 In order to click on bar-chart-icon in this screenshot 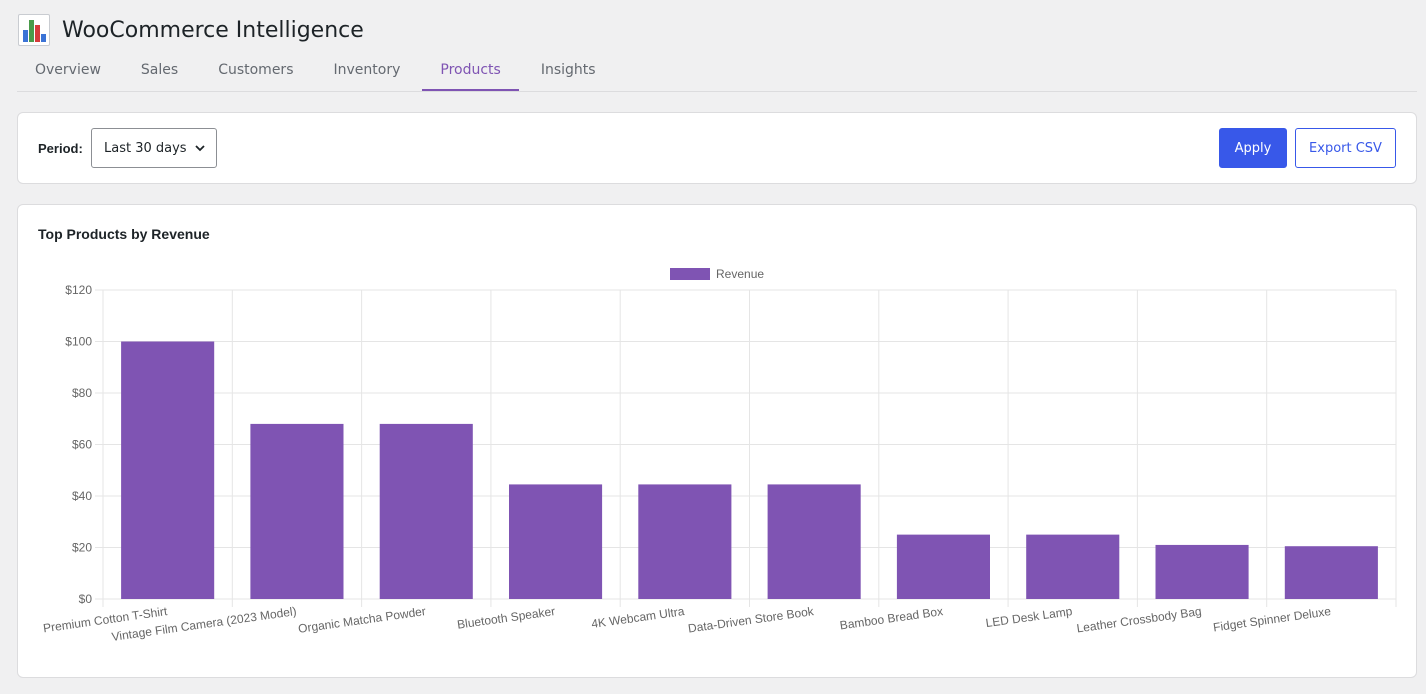, I will do `click(34, 30)`.